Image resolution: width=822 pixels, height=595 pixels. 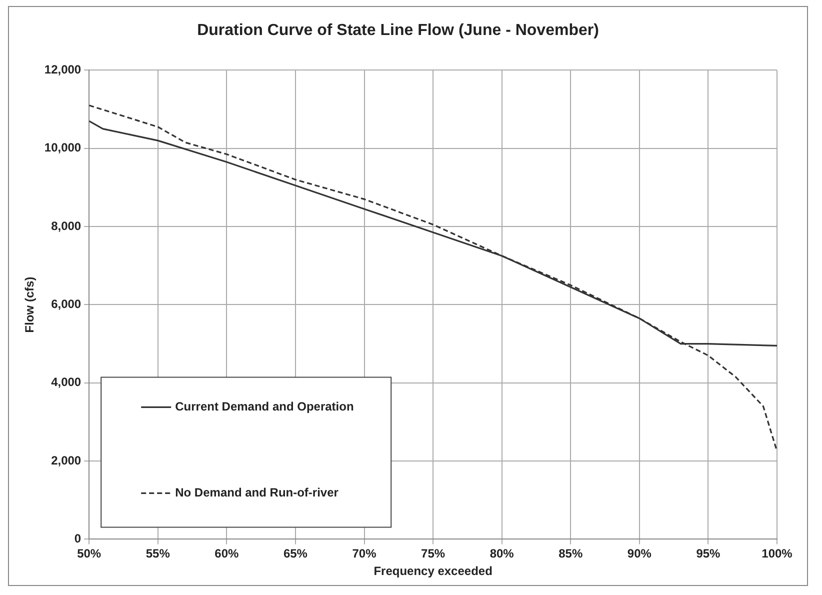 What do you see at coordinates (66, 460) in the screenshot?
I see `y-tick-label: 2,000` at bounding box center [66, 460].